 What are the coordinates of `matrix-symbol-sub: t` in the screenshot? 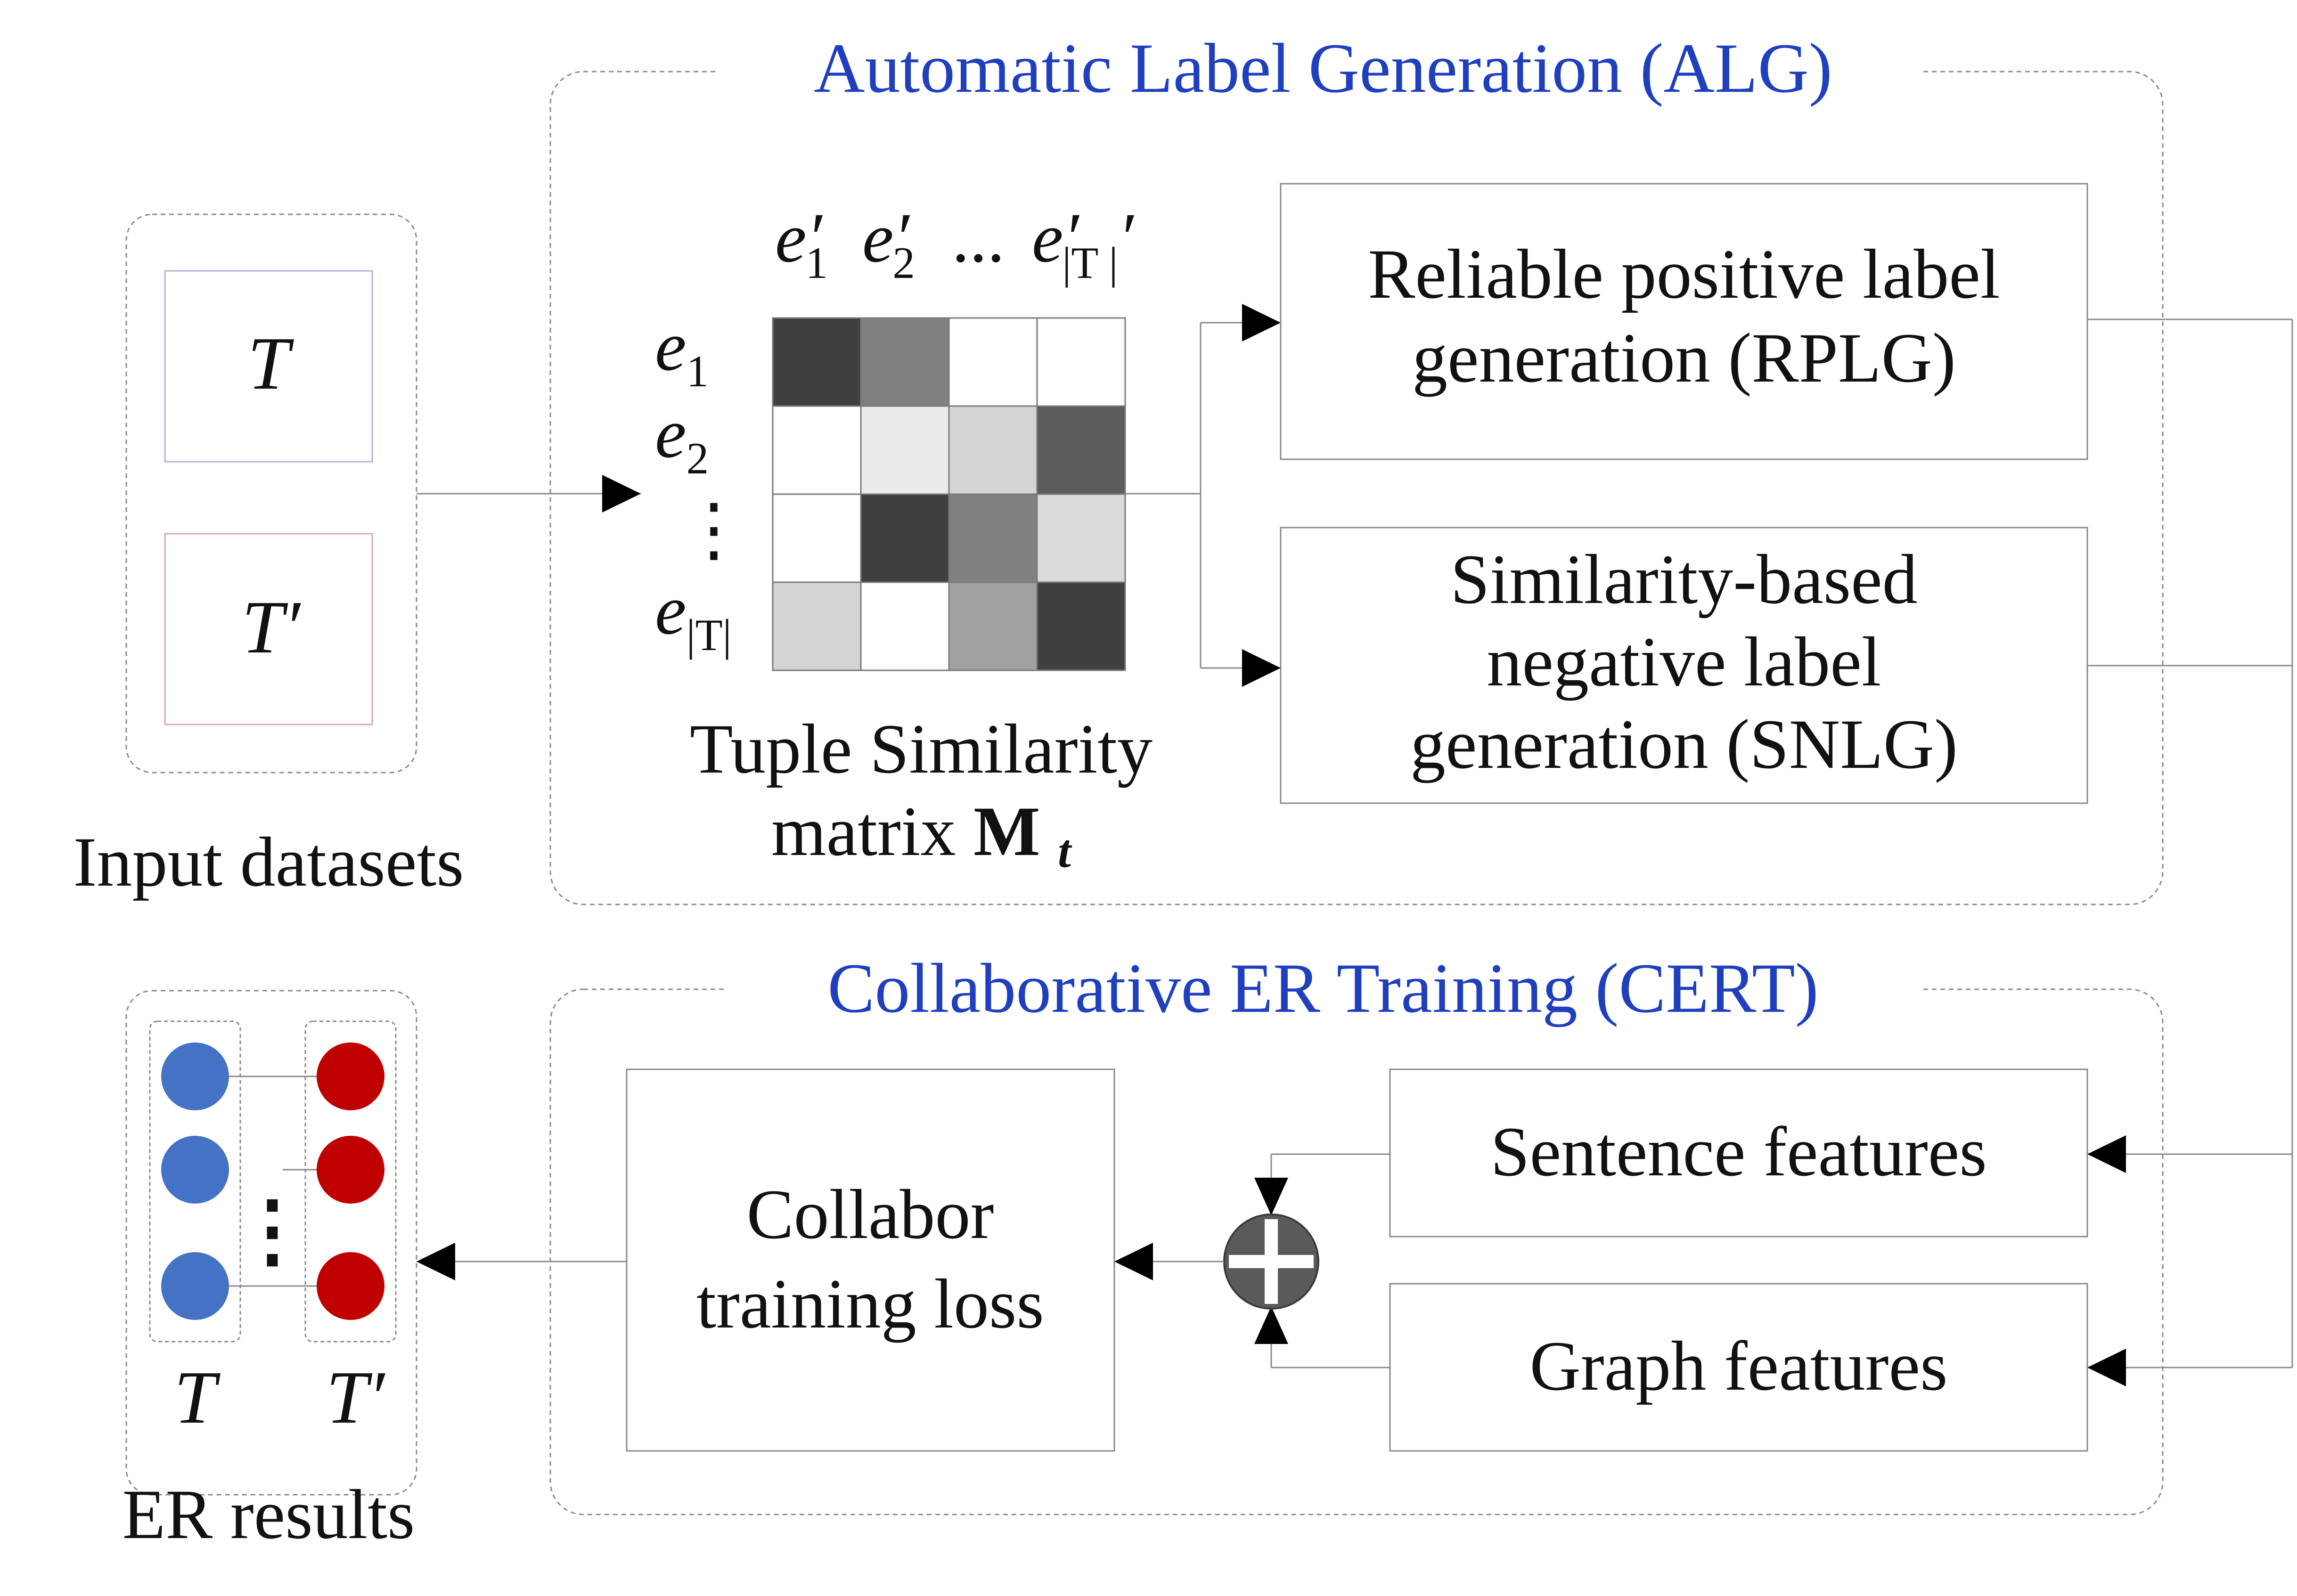 It's located at (1065, 851).